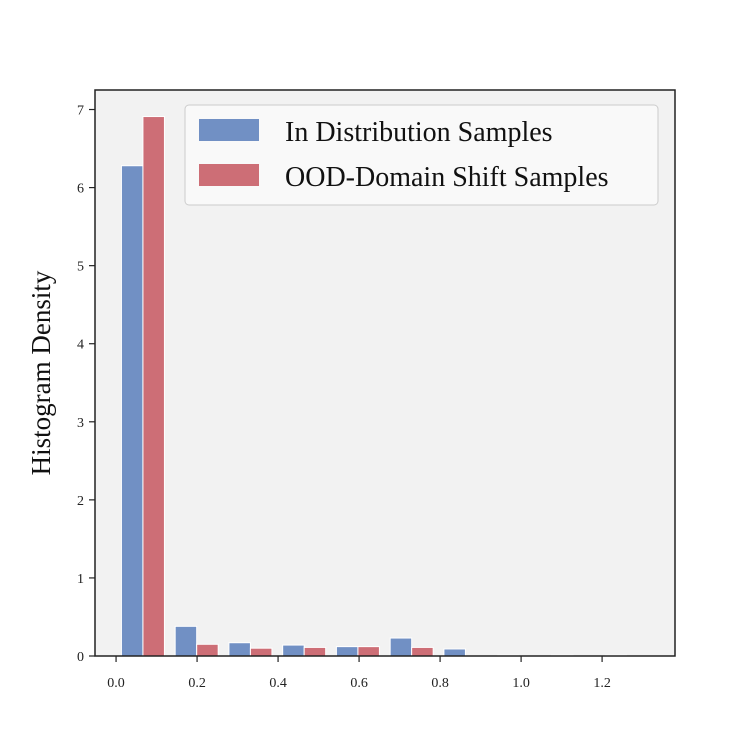 The width and height of the screenshot is (750, 750). What do you see at coordinates (80, 111) in the screenshot?
I see `y-tick-label: 7` at bounding box center [80, 111].